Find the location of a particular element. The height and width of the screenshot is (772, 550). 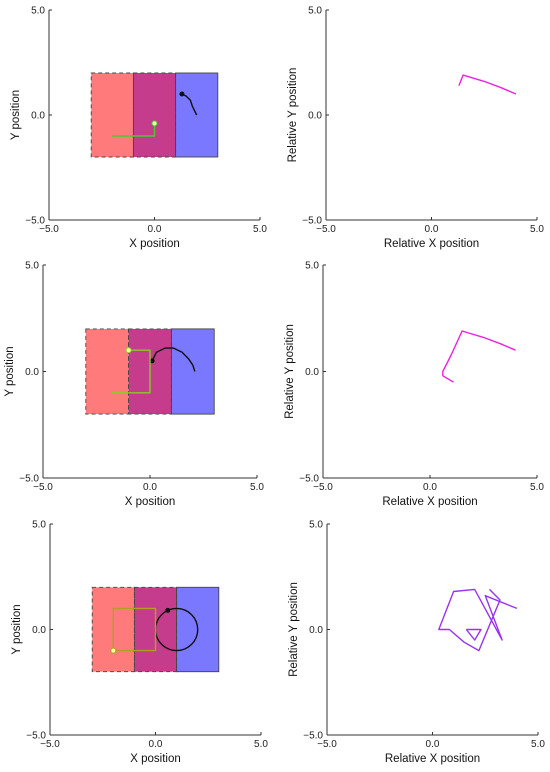

chart-panel-1: −5.0 0.0 5.0 −5.0 0.0 5.0 X position Y position is located at coordinates (138, 128).